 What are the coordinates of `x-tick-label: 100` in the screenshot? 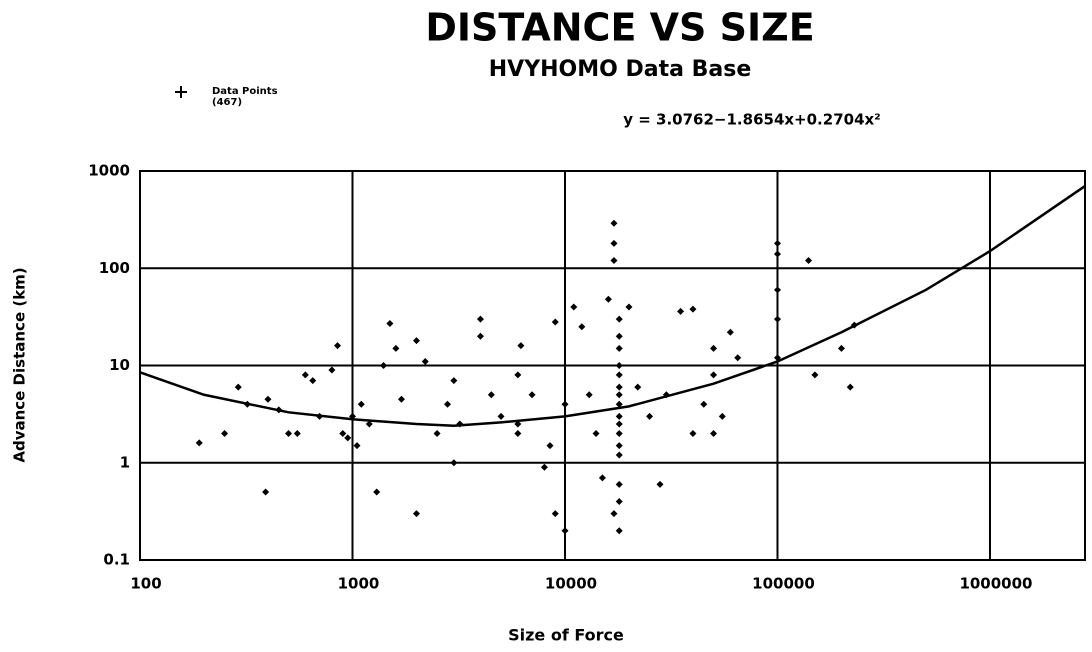 It's located at (145, 584).